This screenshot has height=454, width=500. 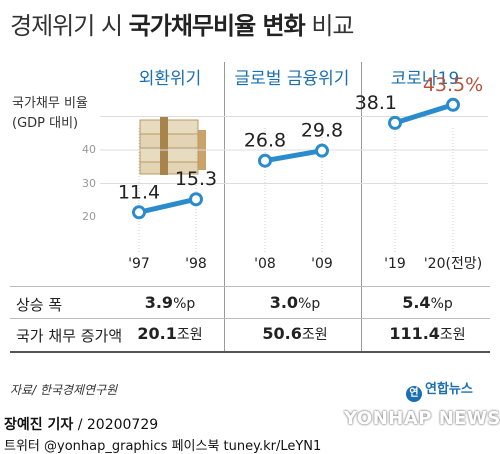 I want to click on x-tick-label: '09, so click(x=322, y=264).